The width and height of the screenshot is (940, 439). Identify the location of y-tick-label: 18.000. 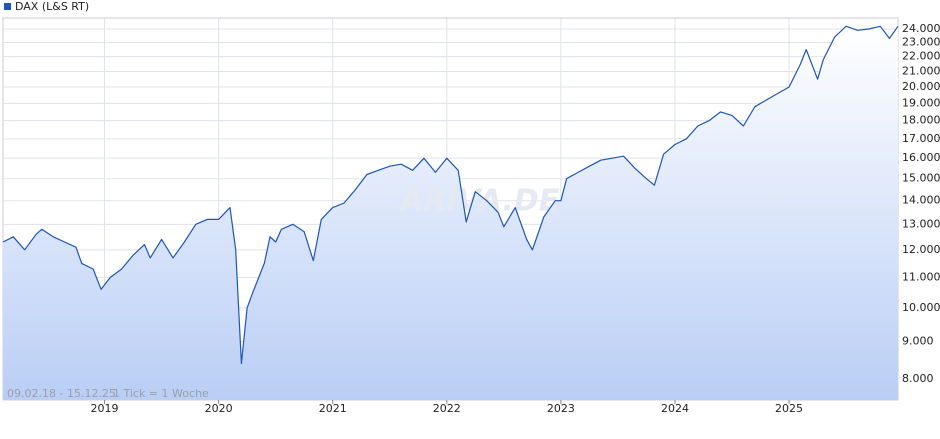
(921, 120).